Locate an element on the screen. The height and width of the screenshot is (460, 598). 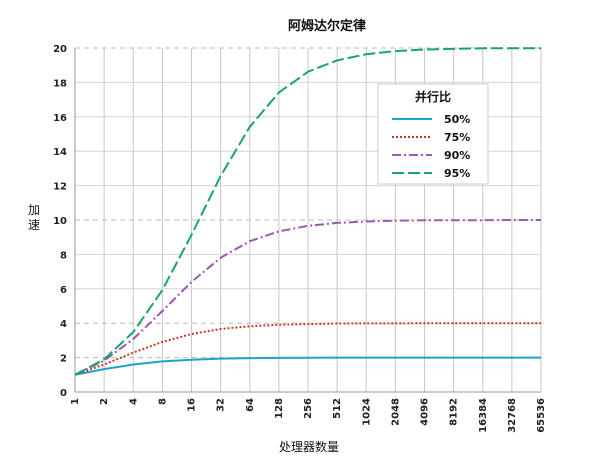
x-tick-label: 256 is located at coordinates (308, 408).